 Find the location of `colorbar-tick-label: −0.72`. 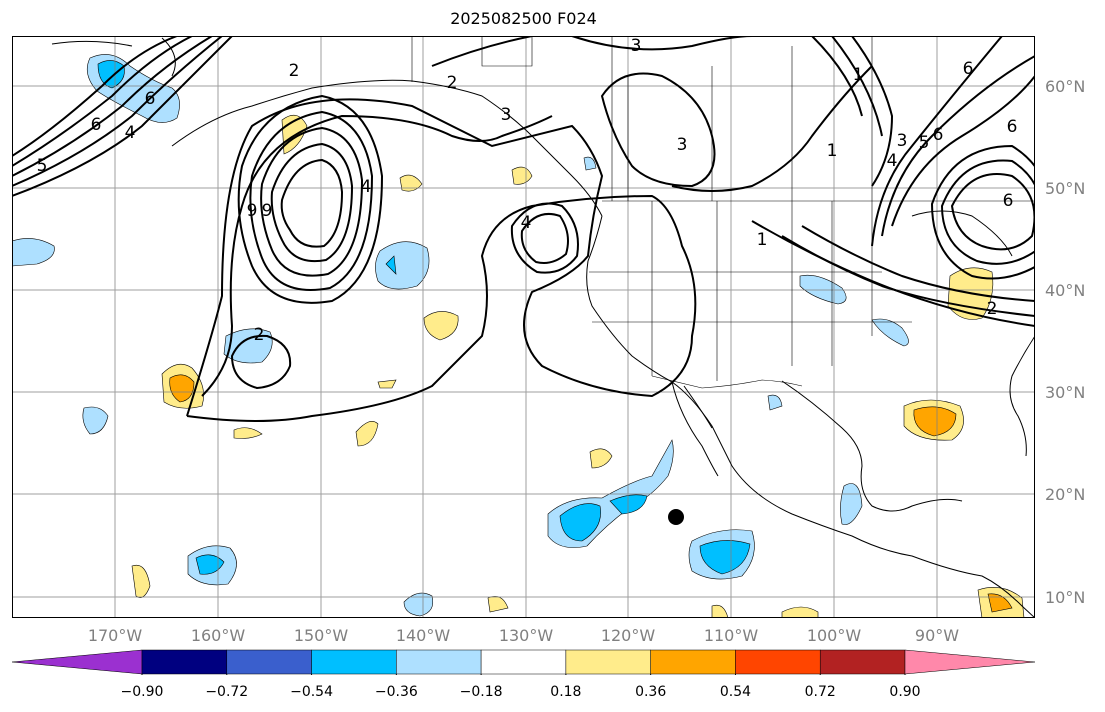

colorbar-tick-label: −0.72 is located at coordinates (227, 692).